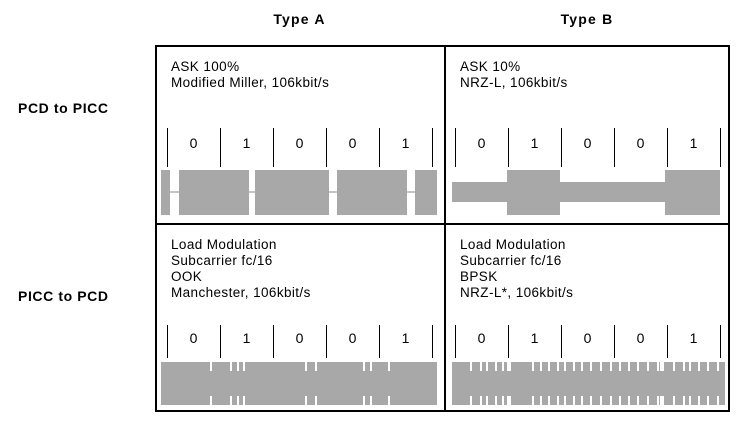 The image size is (748, 435). I want to click on modulation-spec-line: BPSK, so click(479, 276).